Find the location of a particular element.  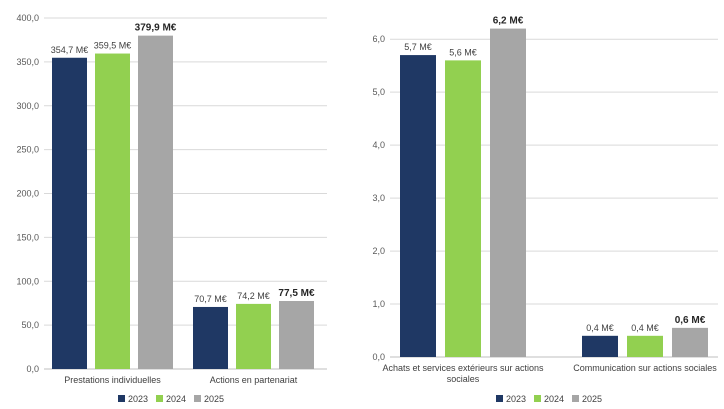

data-label: 359,5 M€ is located at coordinates (113, 46).